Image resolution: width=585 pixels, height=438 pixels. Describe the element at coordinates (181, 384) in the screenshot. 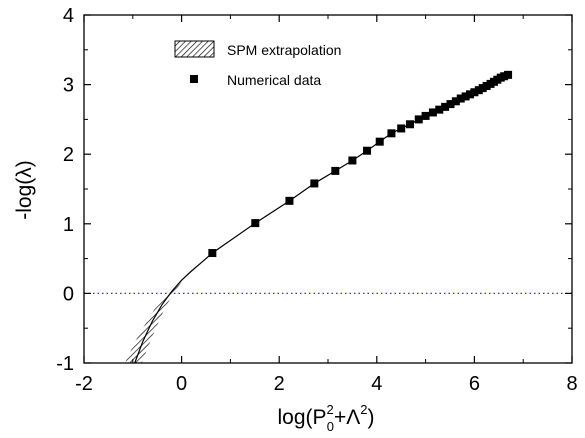

I see `x-tick-label: 0` at that location.